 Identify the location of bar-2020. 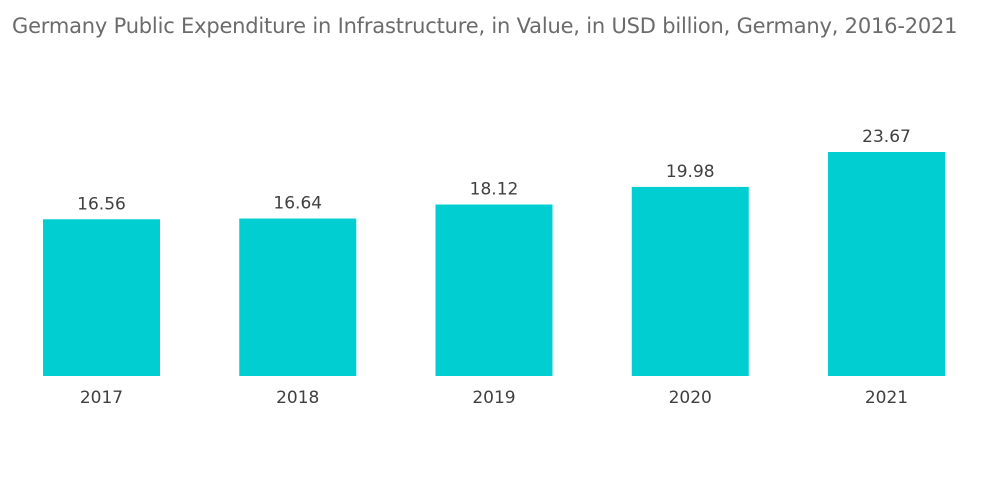
(690, 281).